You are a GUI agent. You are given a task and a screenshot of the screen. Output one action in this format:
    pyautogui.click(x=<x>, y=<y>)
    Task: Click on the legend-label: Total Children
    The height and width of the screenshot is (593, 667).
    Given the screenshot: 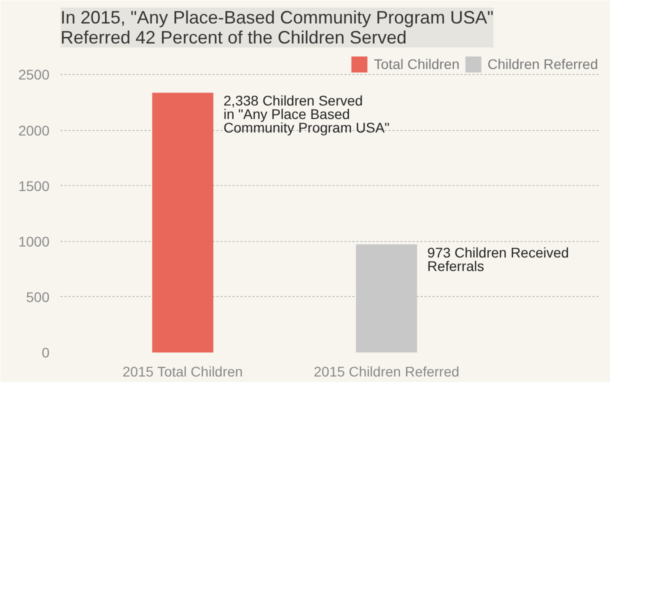 What is the action you would take?
    pyautogui.click(x=417, y=64)
    